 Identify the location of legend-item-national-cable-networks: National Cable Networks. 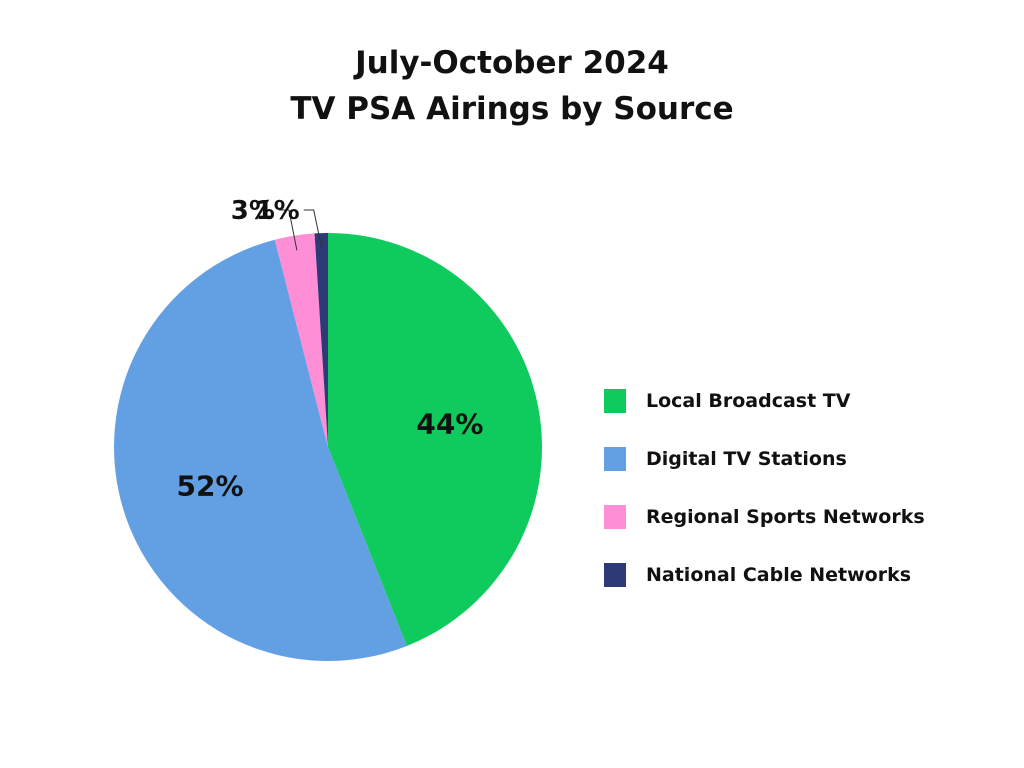
(764, 575).